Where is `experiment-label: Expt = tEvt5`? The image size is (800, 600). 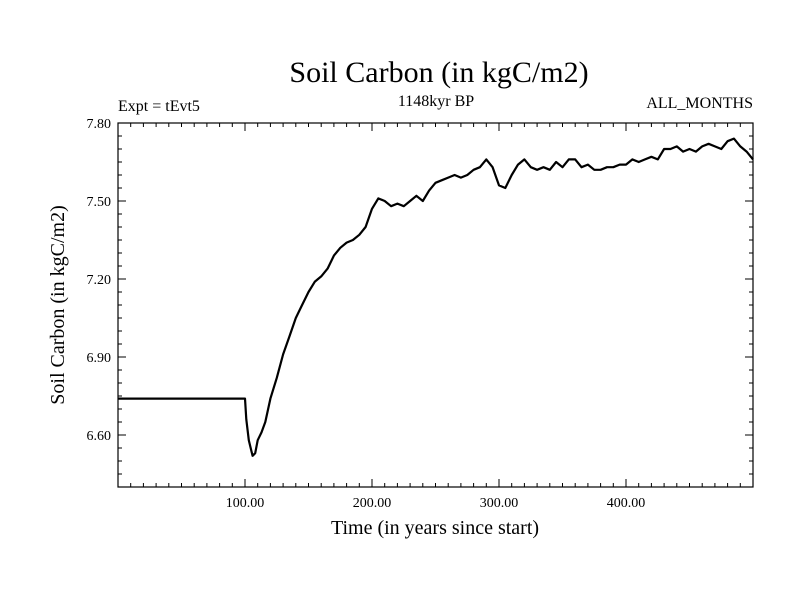 experiment-label: Expt = tEvt5 is located at coordinates (159, 106).